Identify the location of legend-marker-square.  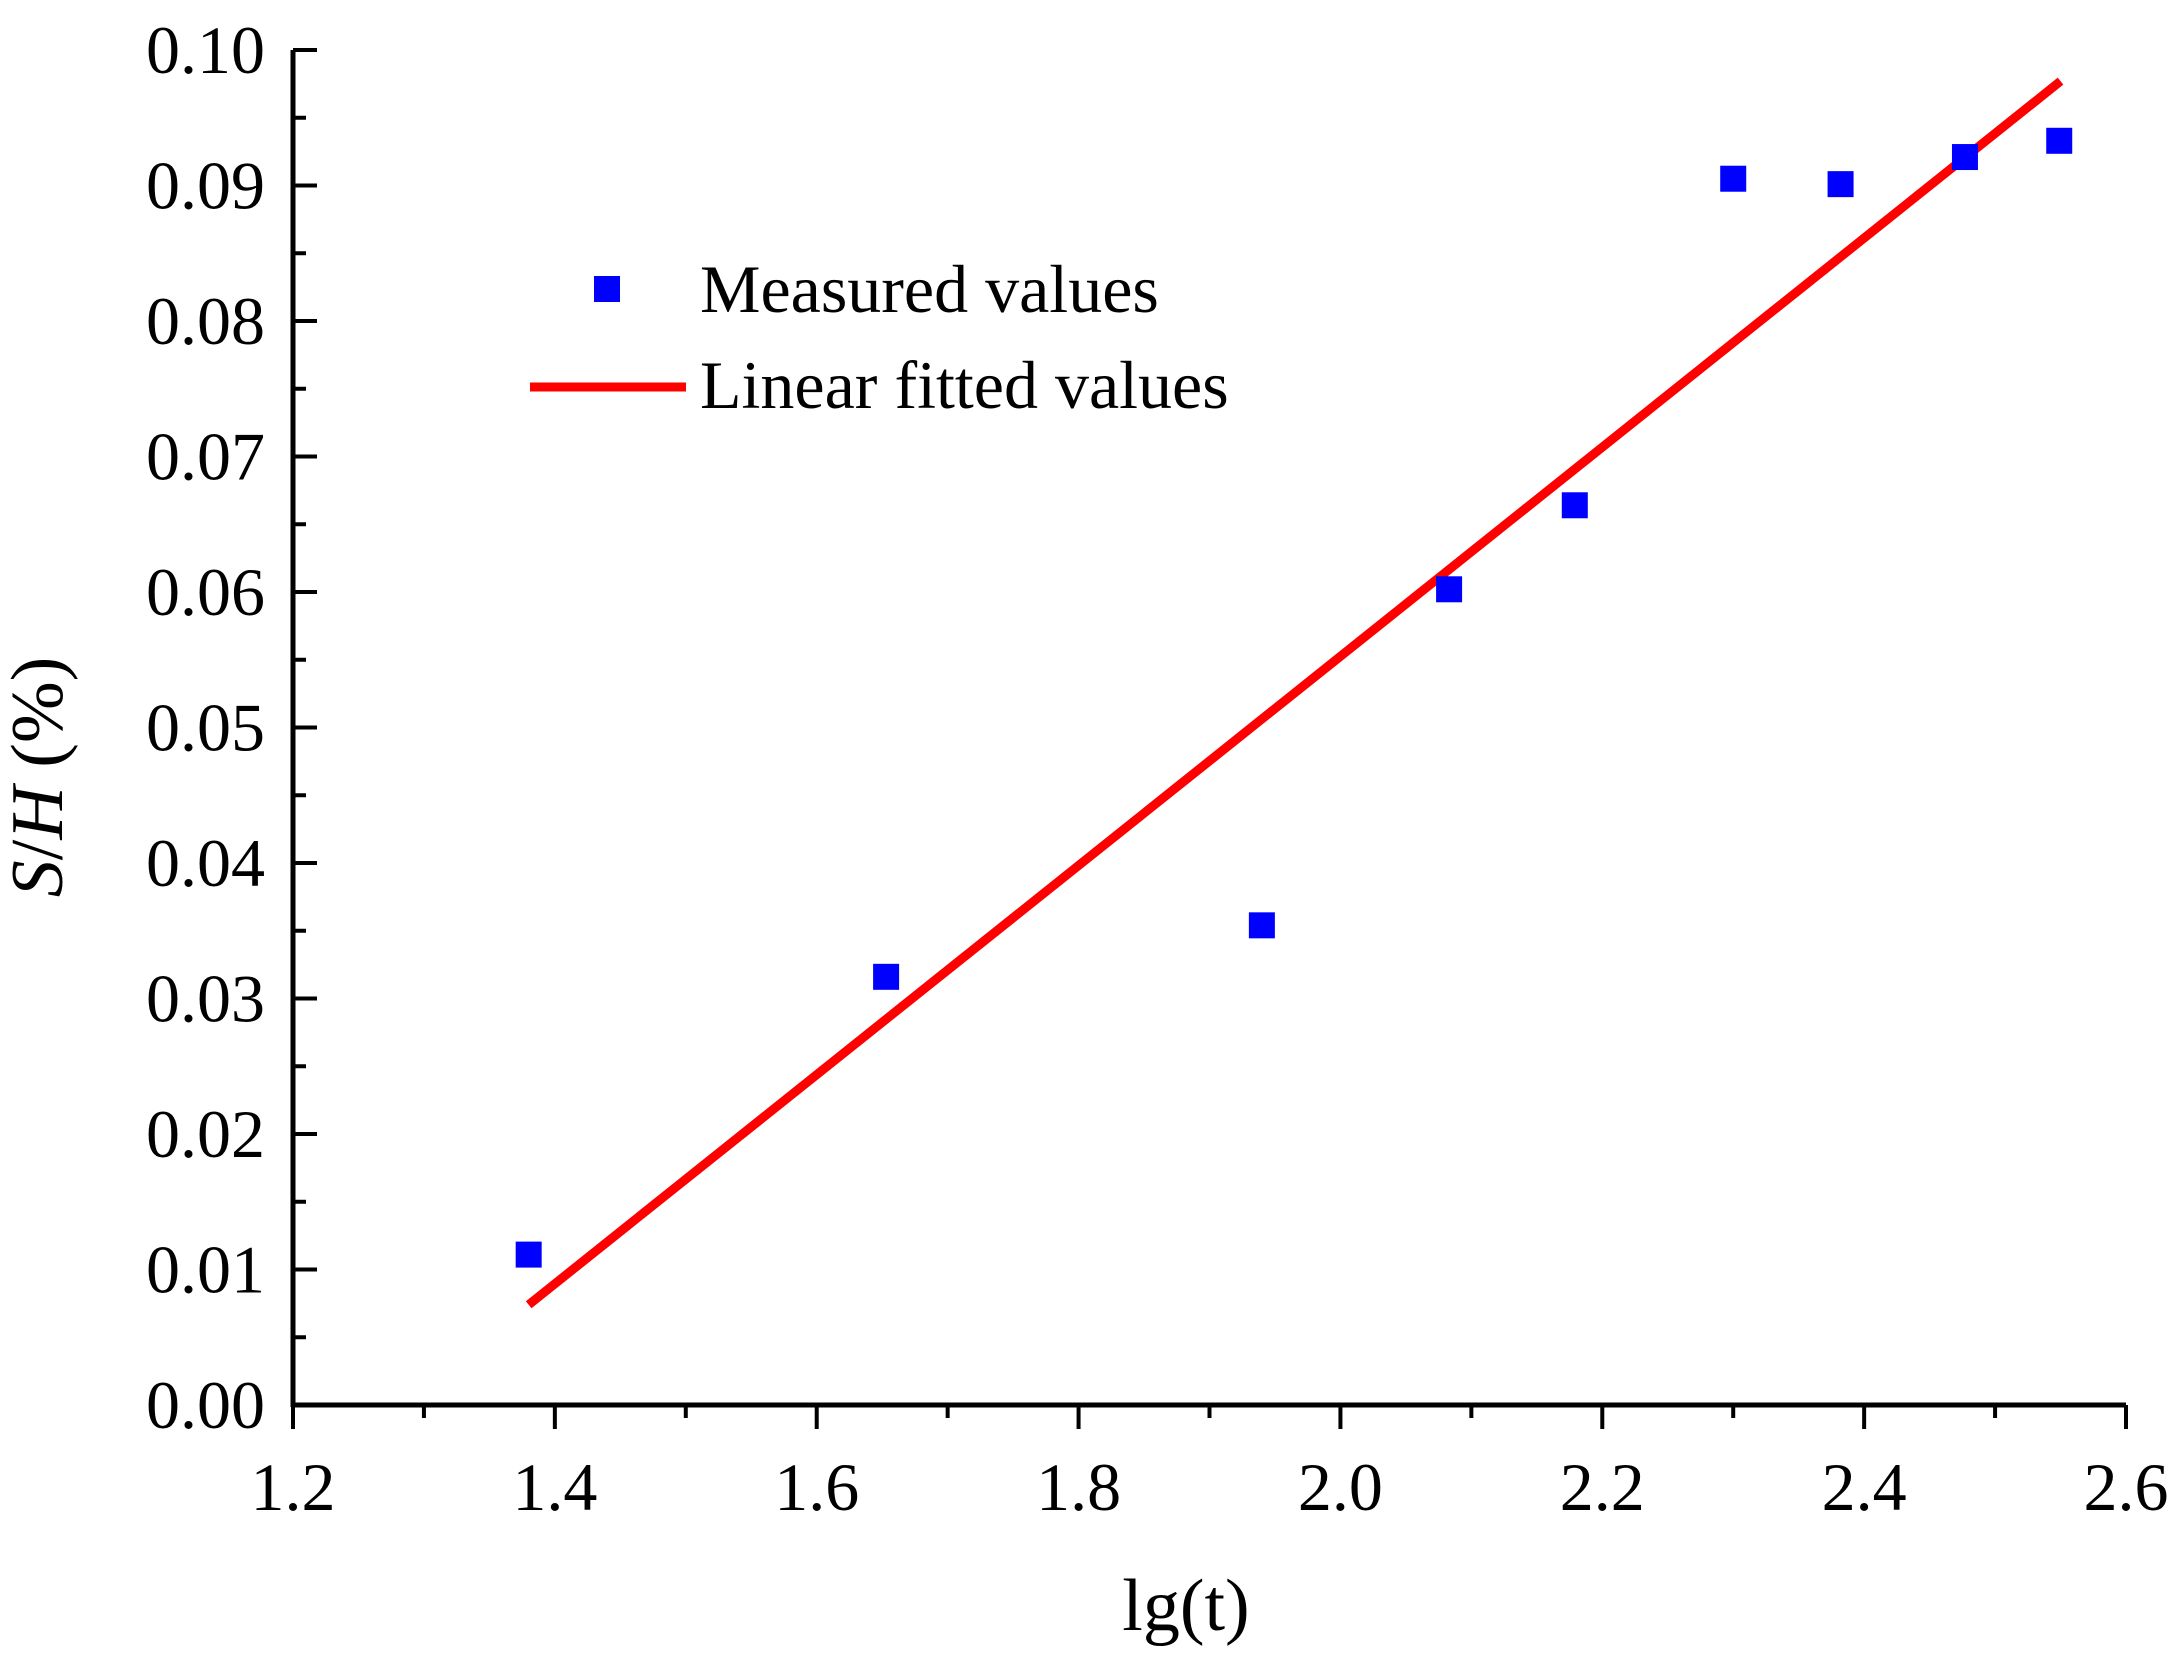
(607, 289).